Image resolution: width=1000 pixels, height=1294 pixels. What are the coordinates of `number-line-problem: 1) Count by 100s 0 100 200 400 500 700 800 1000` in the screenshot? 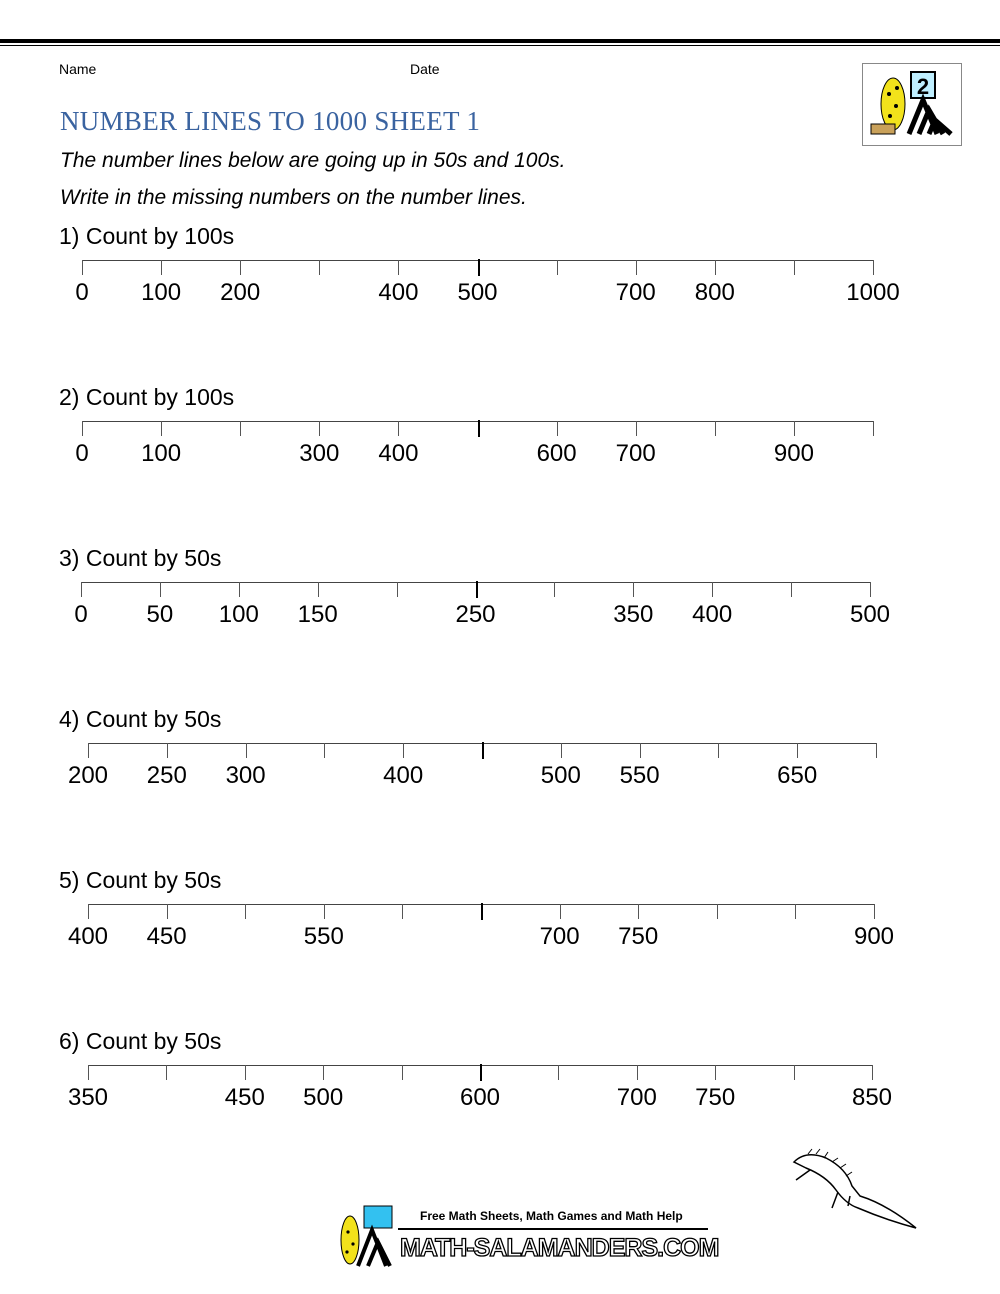 It's located at (500, 305).